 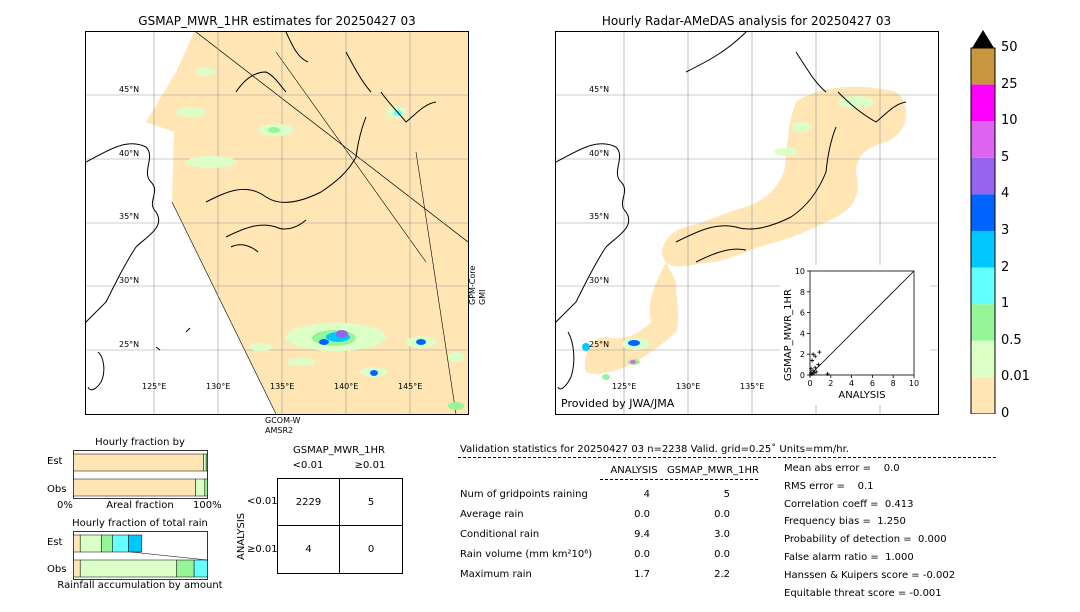 What do you see at coordinates (722, 534) in the screenshot?
I see `val-row-gsmap: 3.0` at bounding box center [722, 534].